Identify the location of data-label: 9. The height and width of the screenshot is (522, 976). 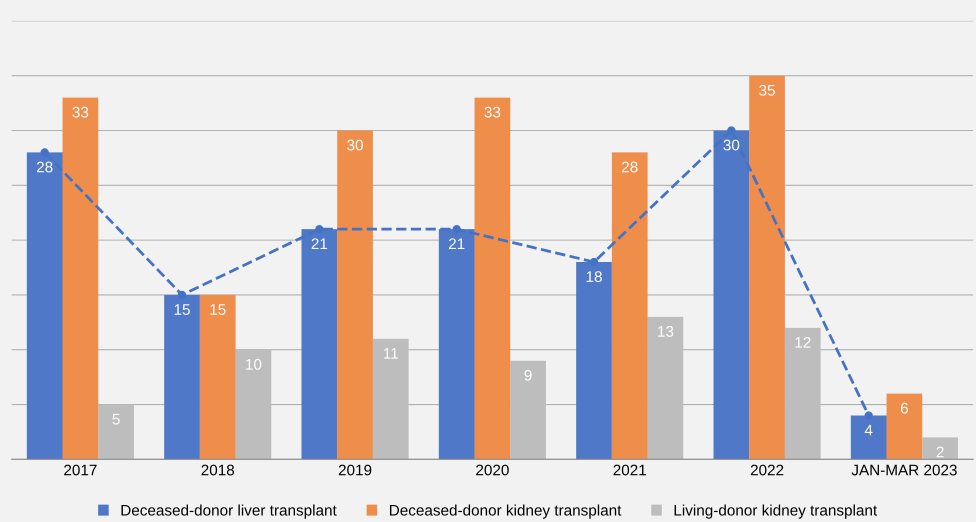
(528, 375).